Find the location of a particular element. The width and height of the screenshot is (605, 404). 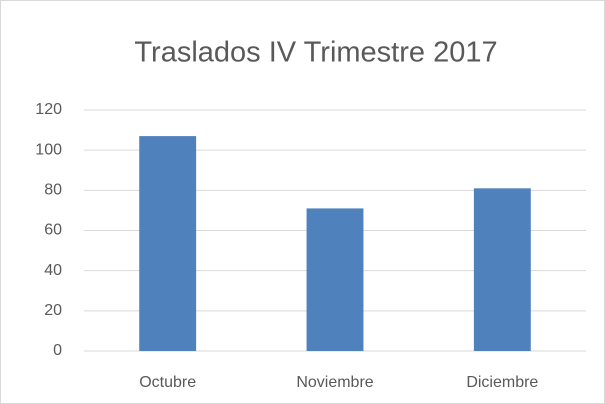

x-tick-label: Diciembre is located at coordinates (502, 382).